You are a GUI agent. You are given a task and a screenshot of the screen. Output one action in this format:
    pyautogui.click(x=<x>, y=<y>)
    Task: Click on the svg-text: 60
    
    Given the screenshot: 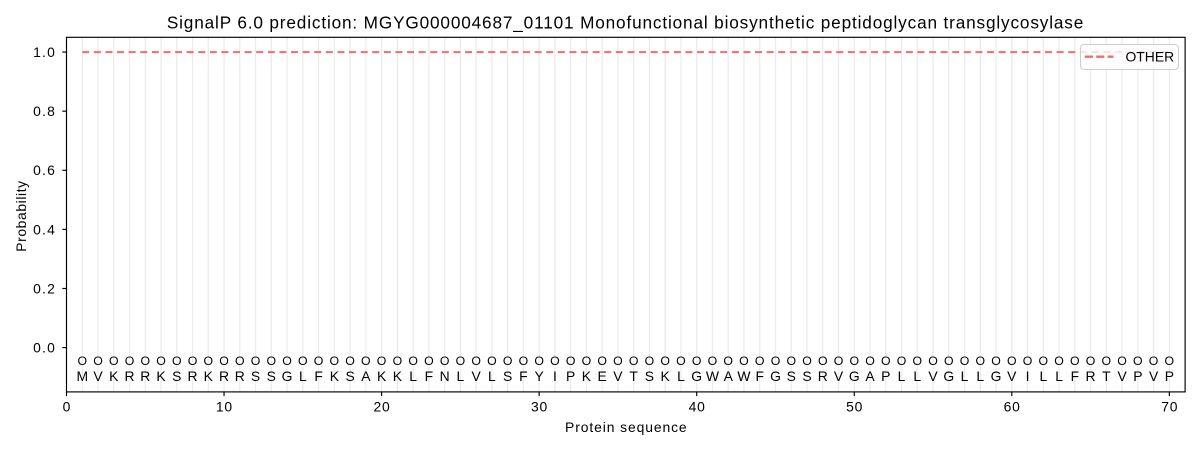 What is the action you would take?
    pyautogui.click(x=1012, y=406)
    